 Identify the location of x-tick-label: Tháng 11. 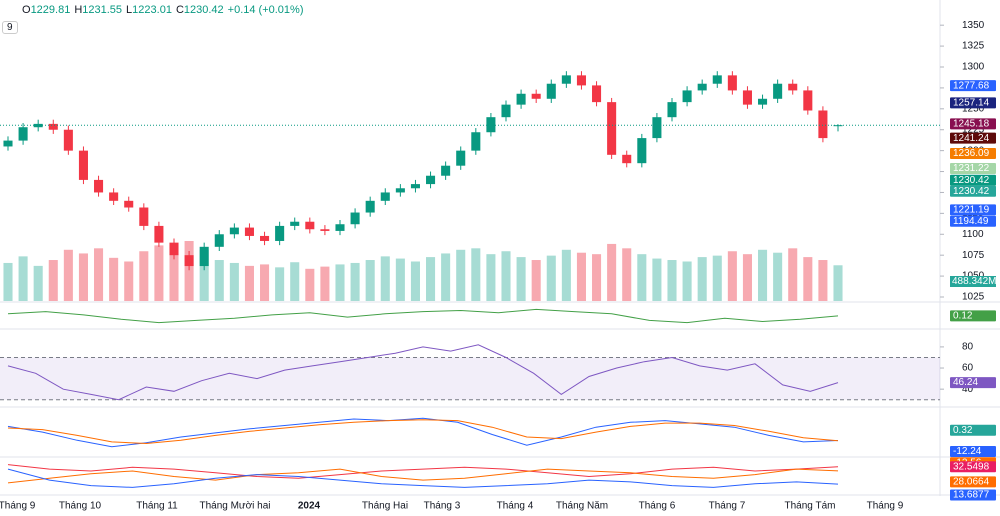
(157, 506).